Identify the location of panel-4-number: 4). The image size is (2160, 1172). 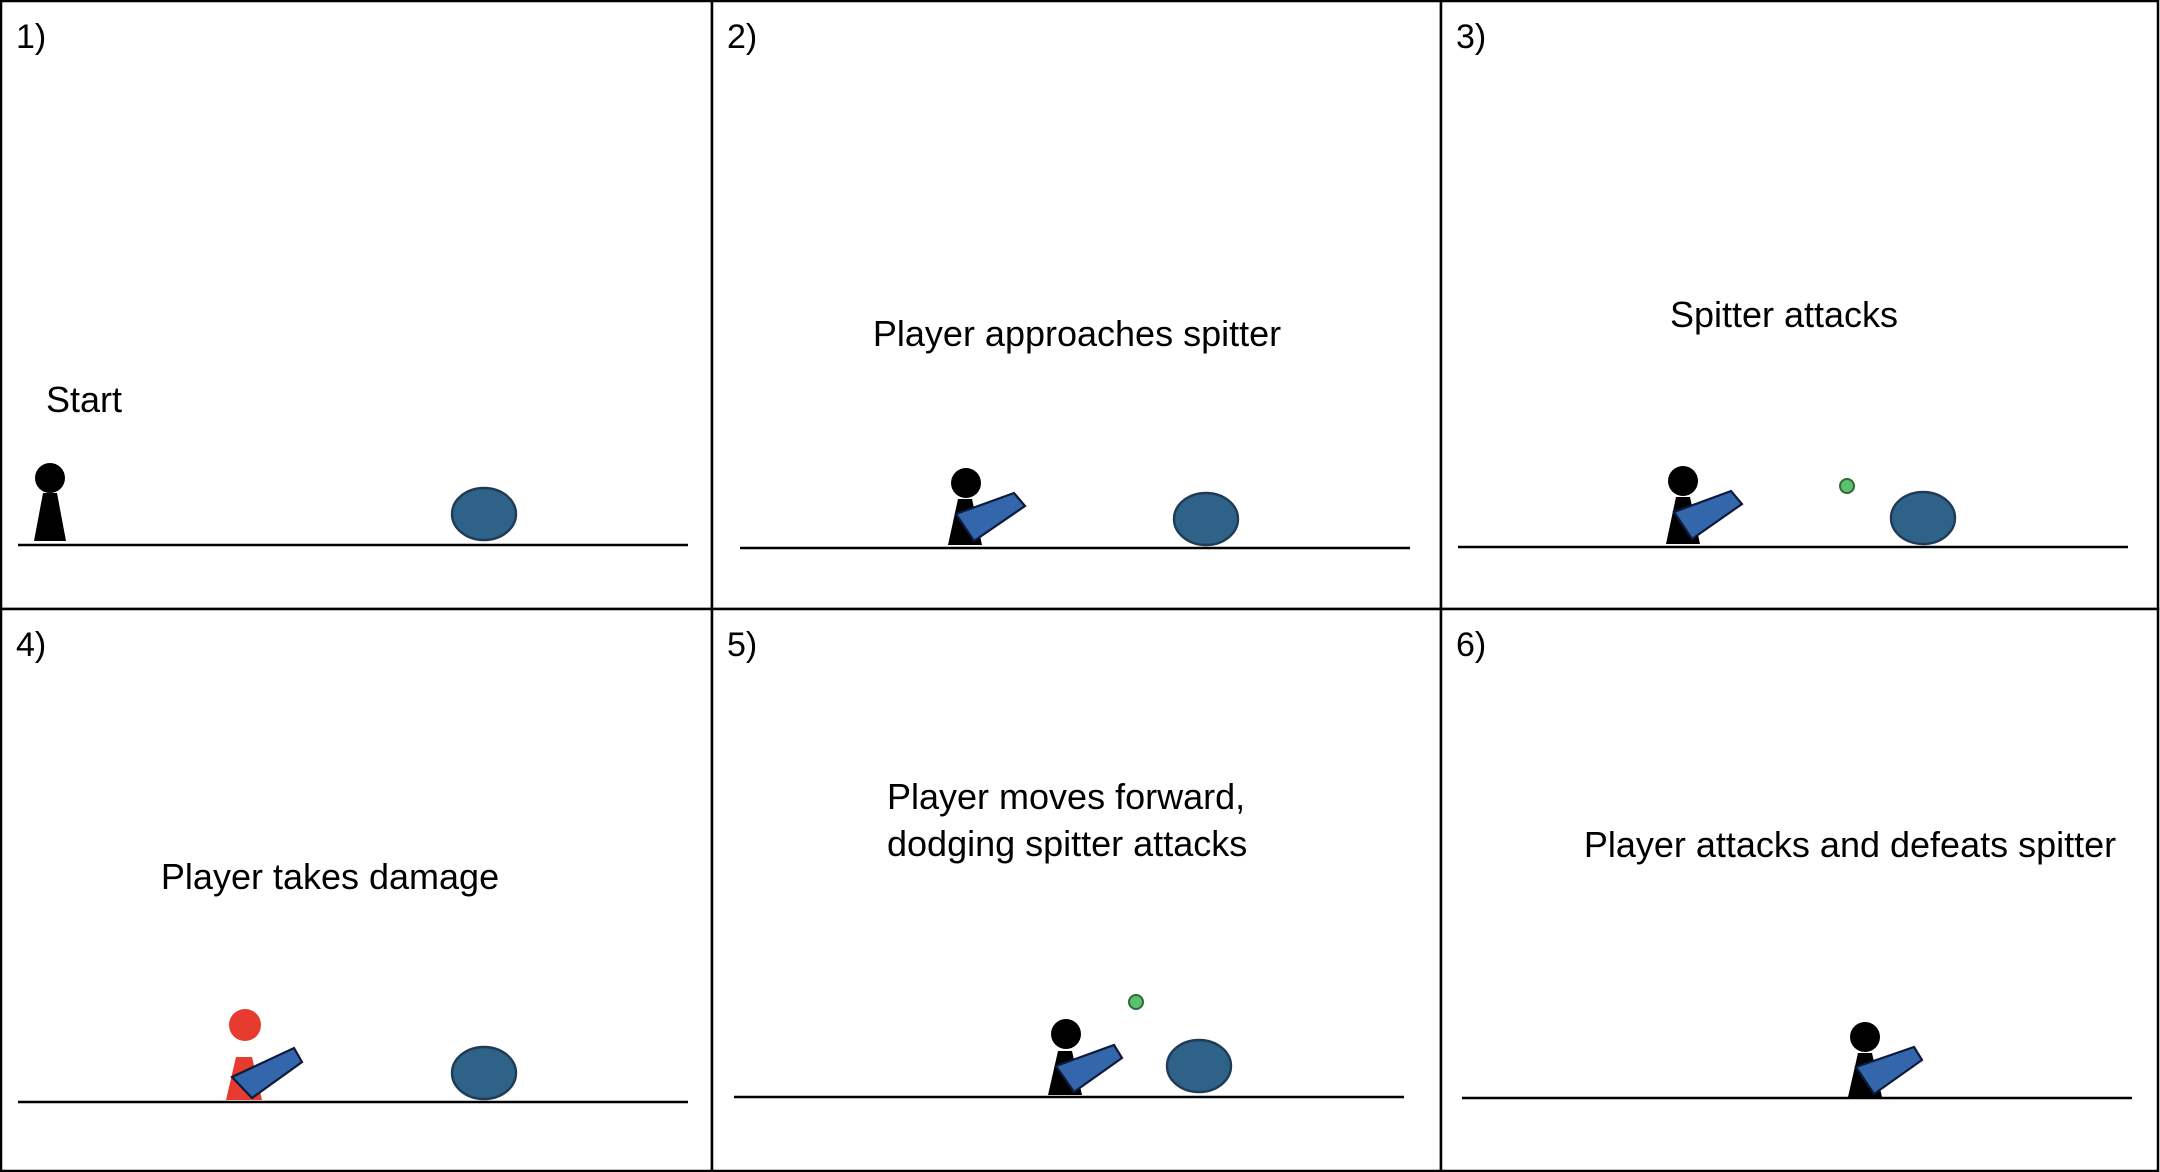
(31, 645).